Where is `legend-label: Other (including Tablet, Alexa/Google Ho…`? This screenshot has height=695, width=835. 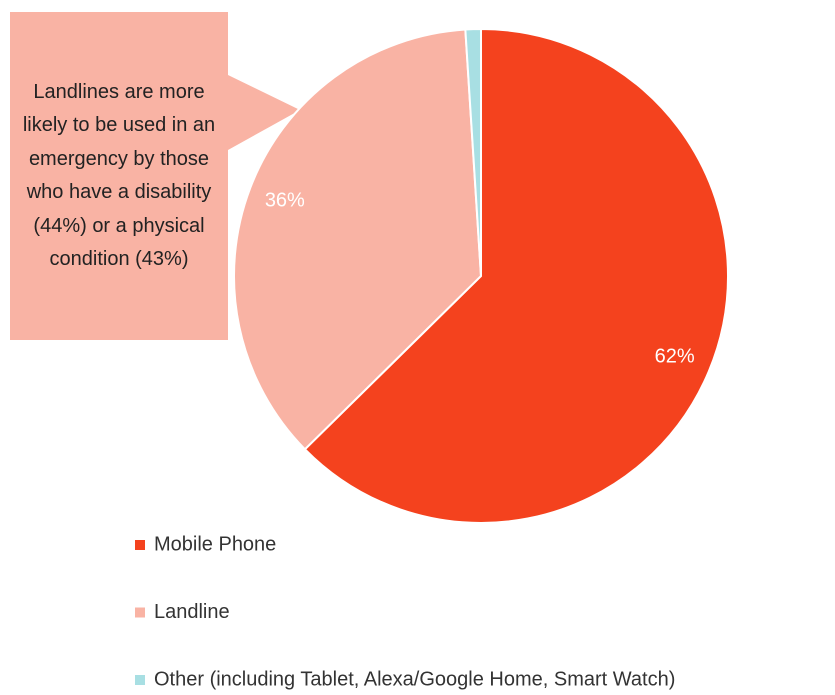
legend-label: Other (including Tablet, Alexa/Google Ho… is located at coordinates (414, 679).